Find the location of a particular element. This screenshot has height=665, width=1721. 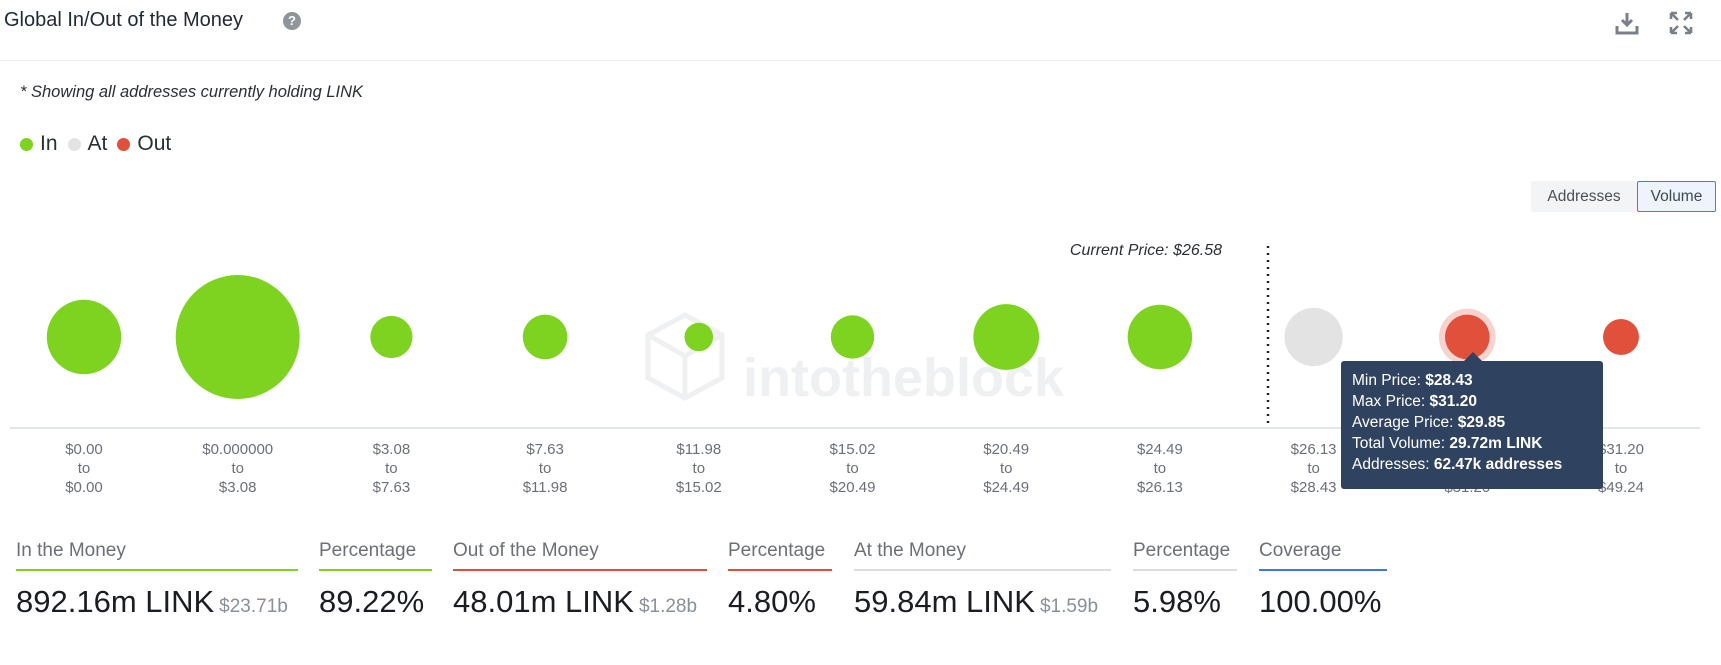

download-icon is located at coordinates (1627, 23).